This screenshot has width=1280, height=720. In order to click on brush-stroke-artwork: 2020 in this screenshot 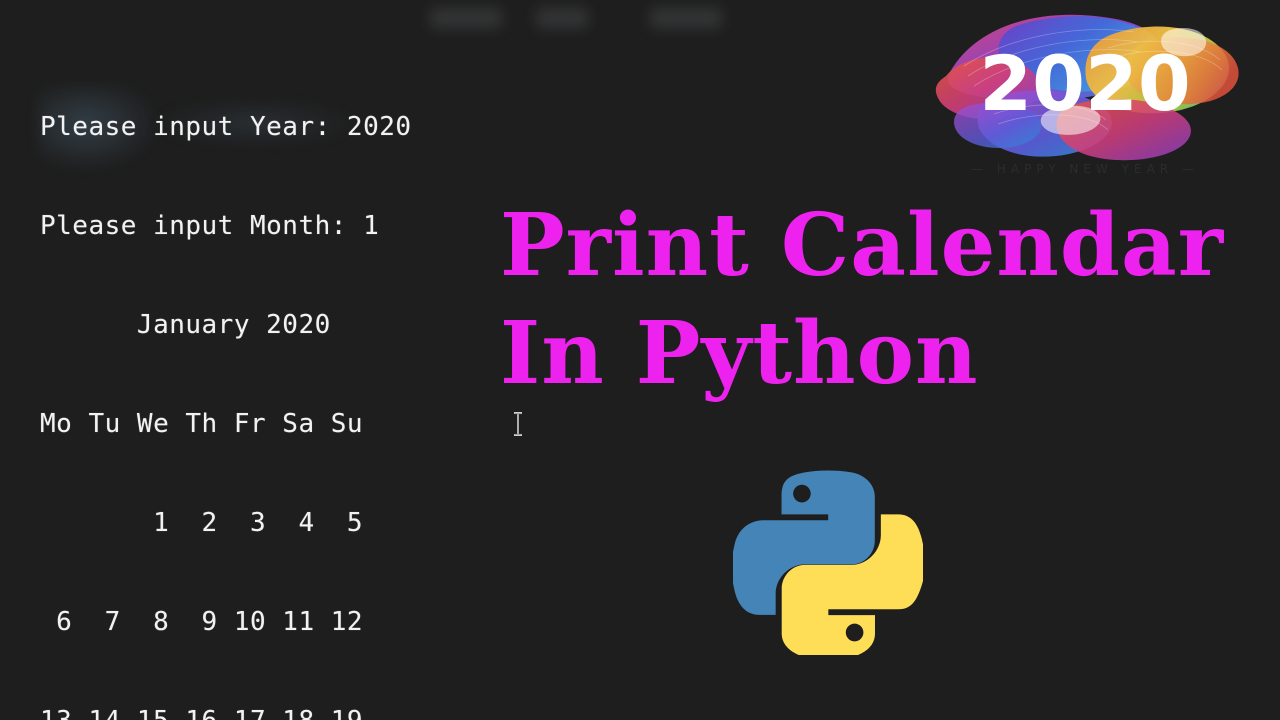, I will do `click(1087, 87)`.